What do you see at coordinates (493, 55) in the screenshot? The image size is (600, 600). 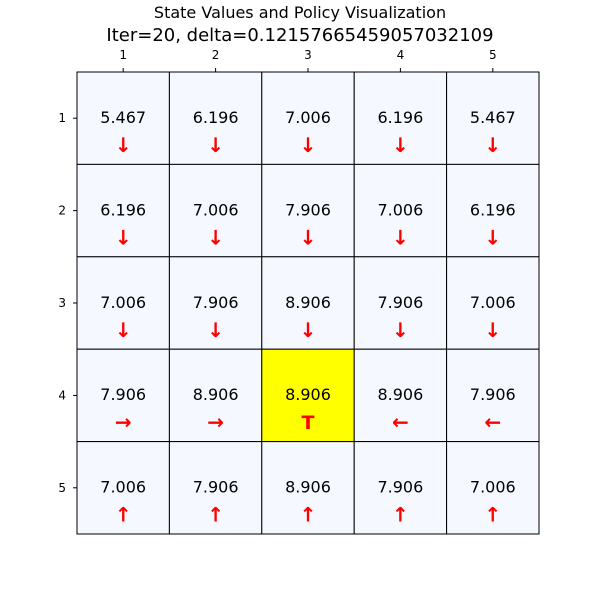 I see `x-tick-label: 5` at bounding box center [493, 55].